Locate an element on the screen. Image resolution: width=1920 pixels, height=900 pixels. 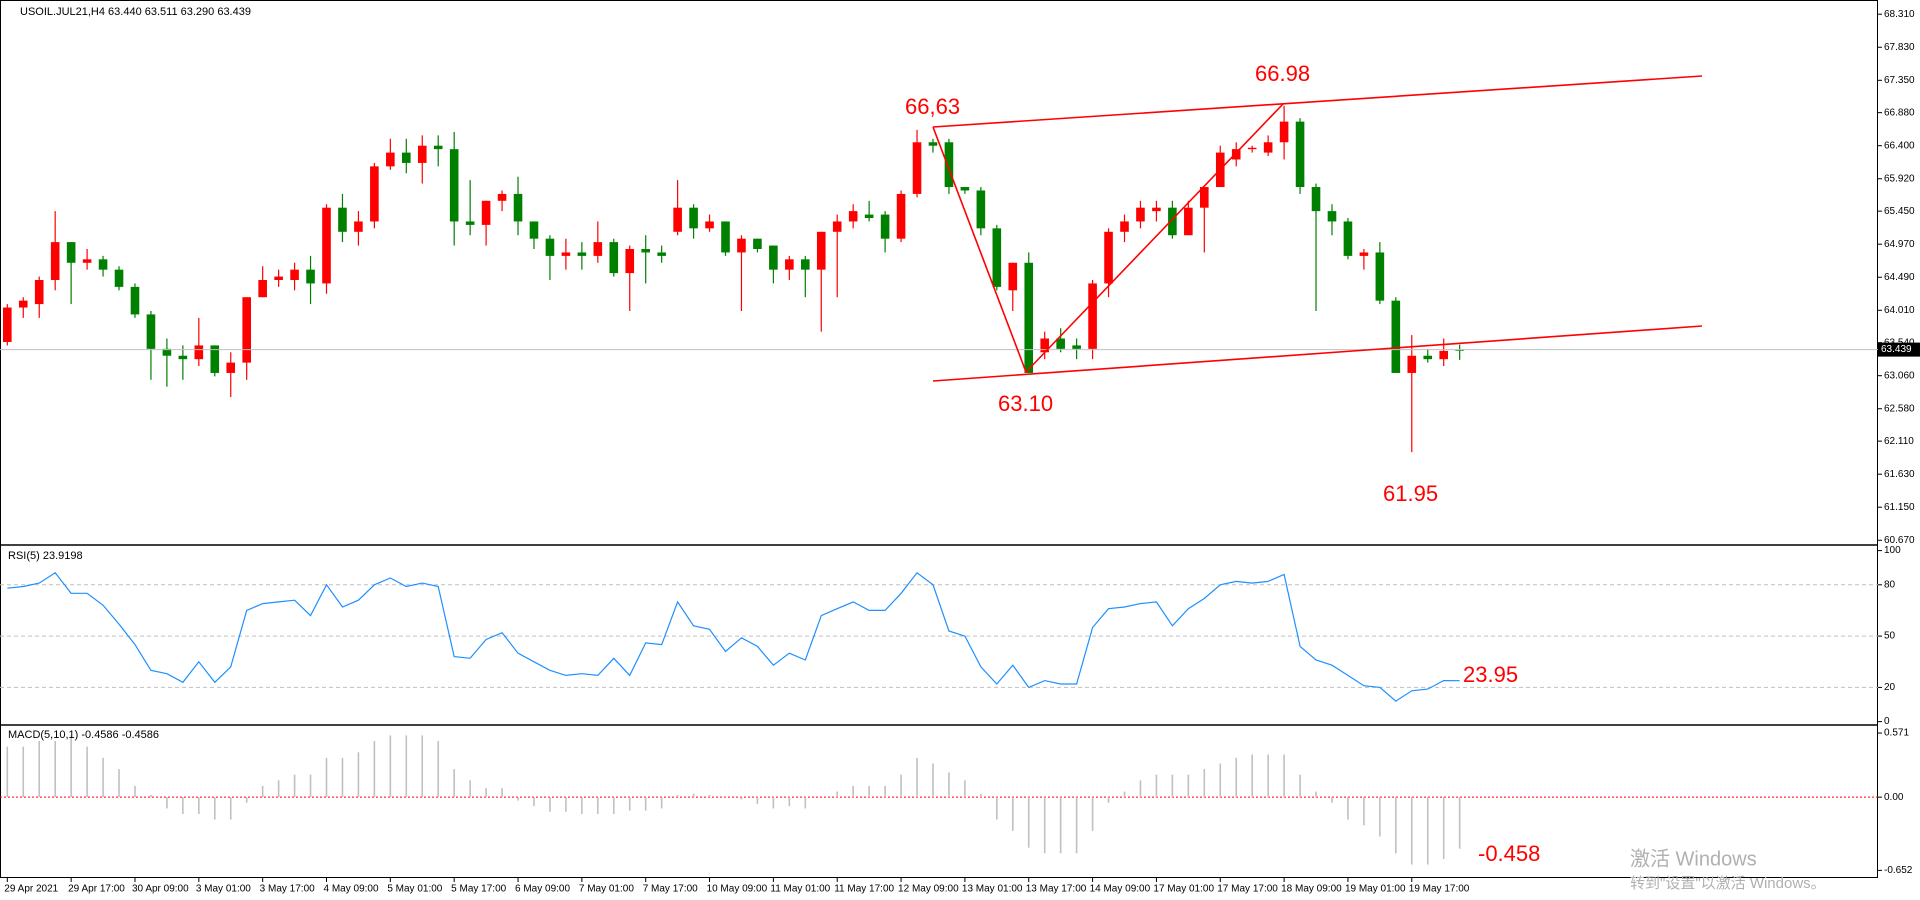
x-tick-label: 4 May 09:00 is located at coordinates (351, 889).